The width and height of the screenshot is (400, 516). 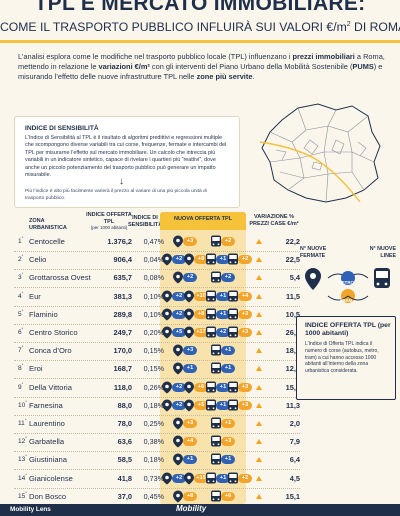 I want to click on zone-name: Garbatella, so click(x=47, y=442).